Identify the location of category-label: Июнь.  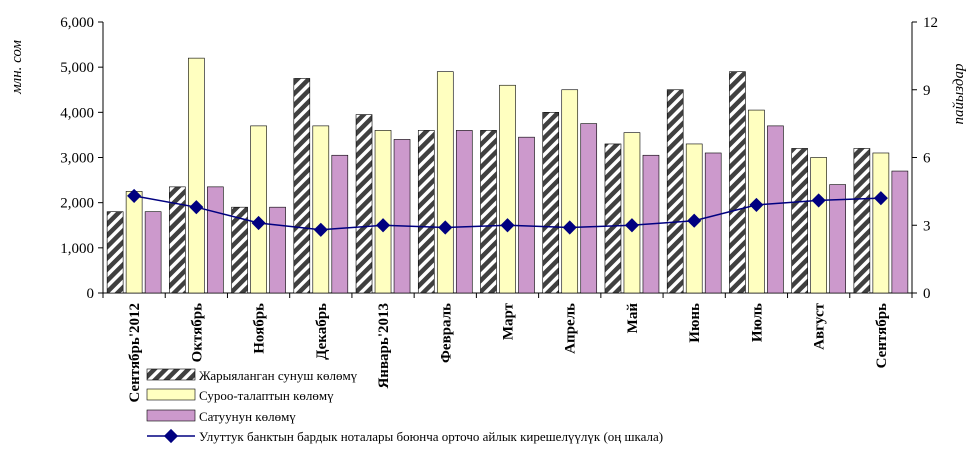
(695, 323).